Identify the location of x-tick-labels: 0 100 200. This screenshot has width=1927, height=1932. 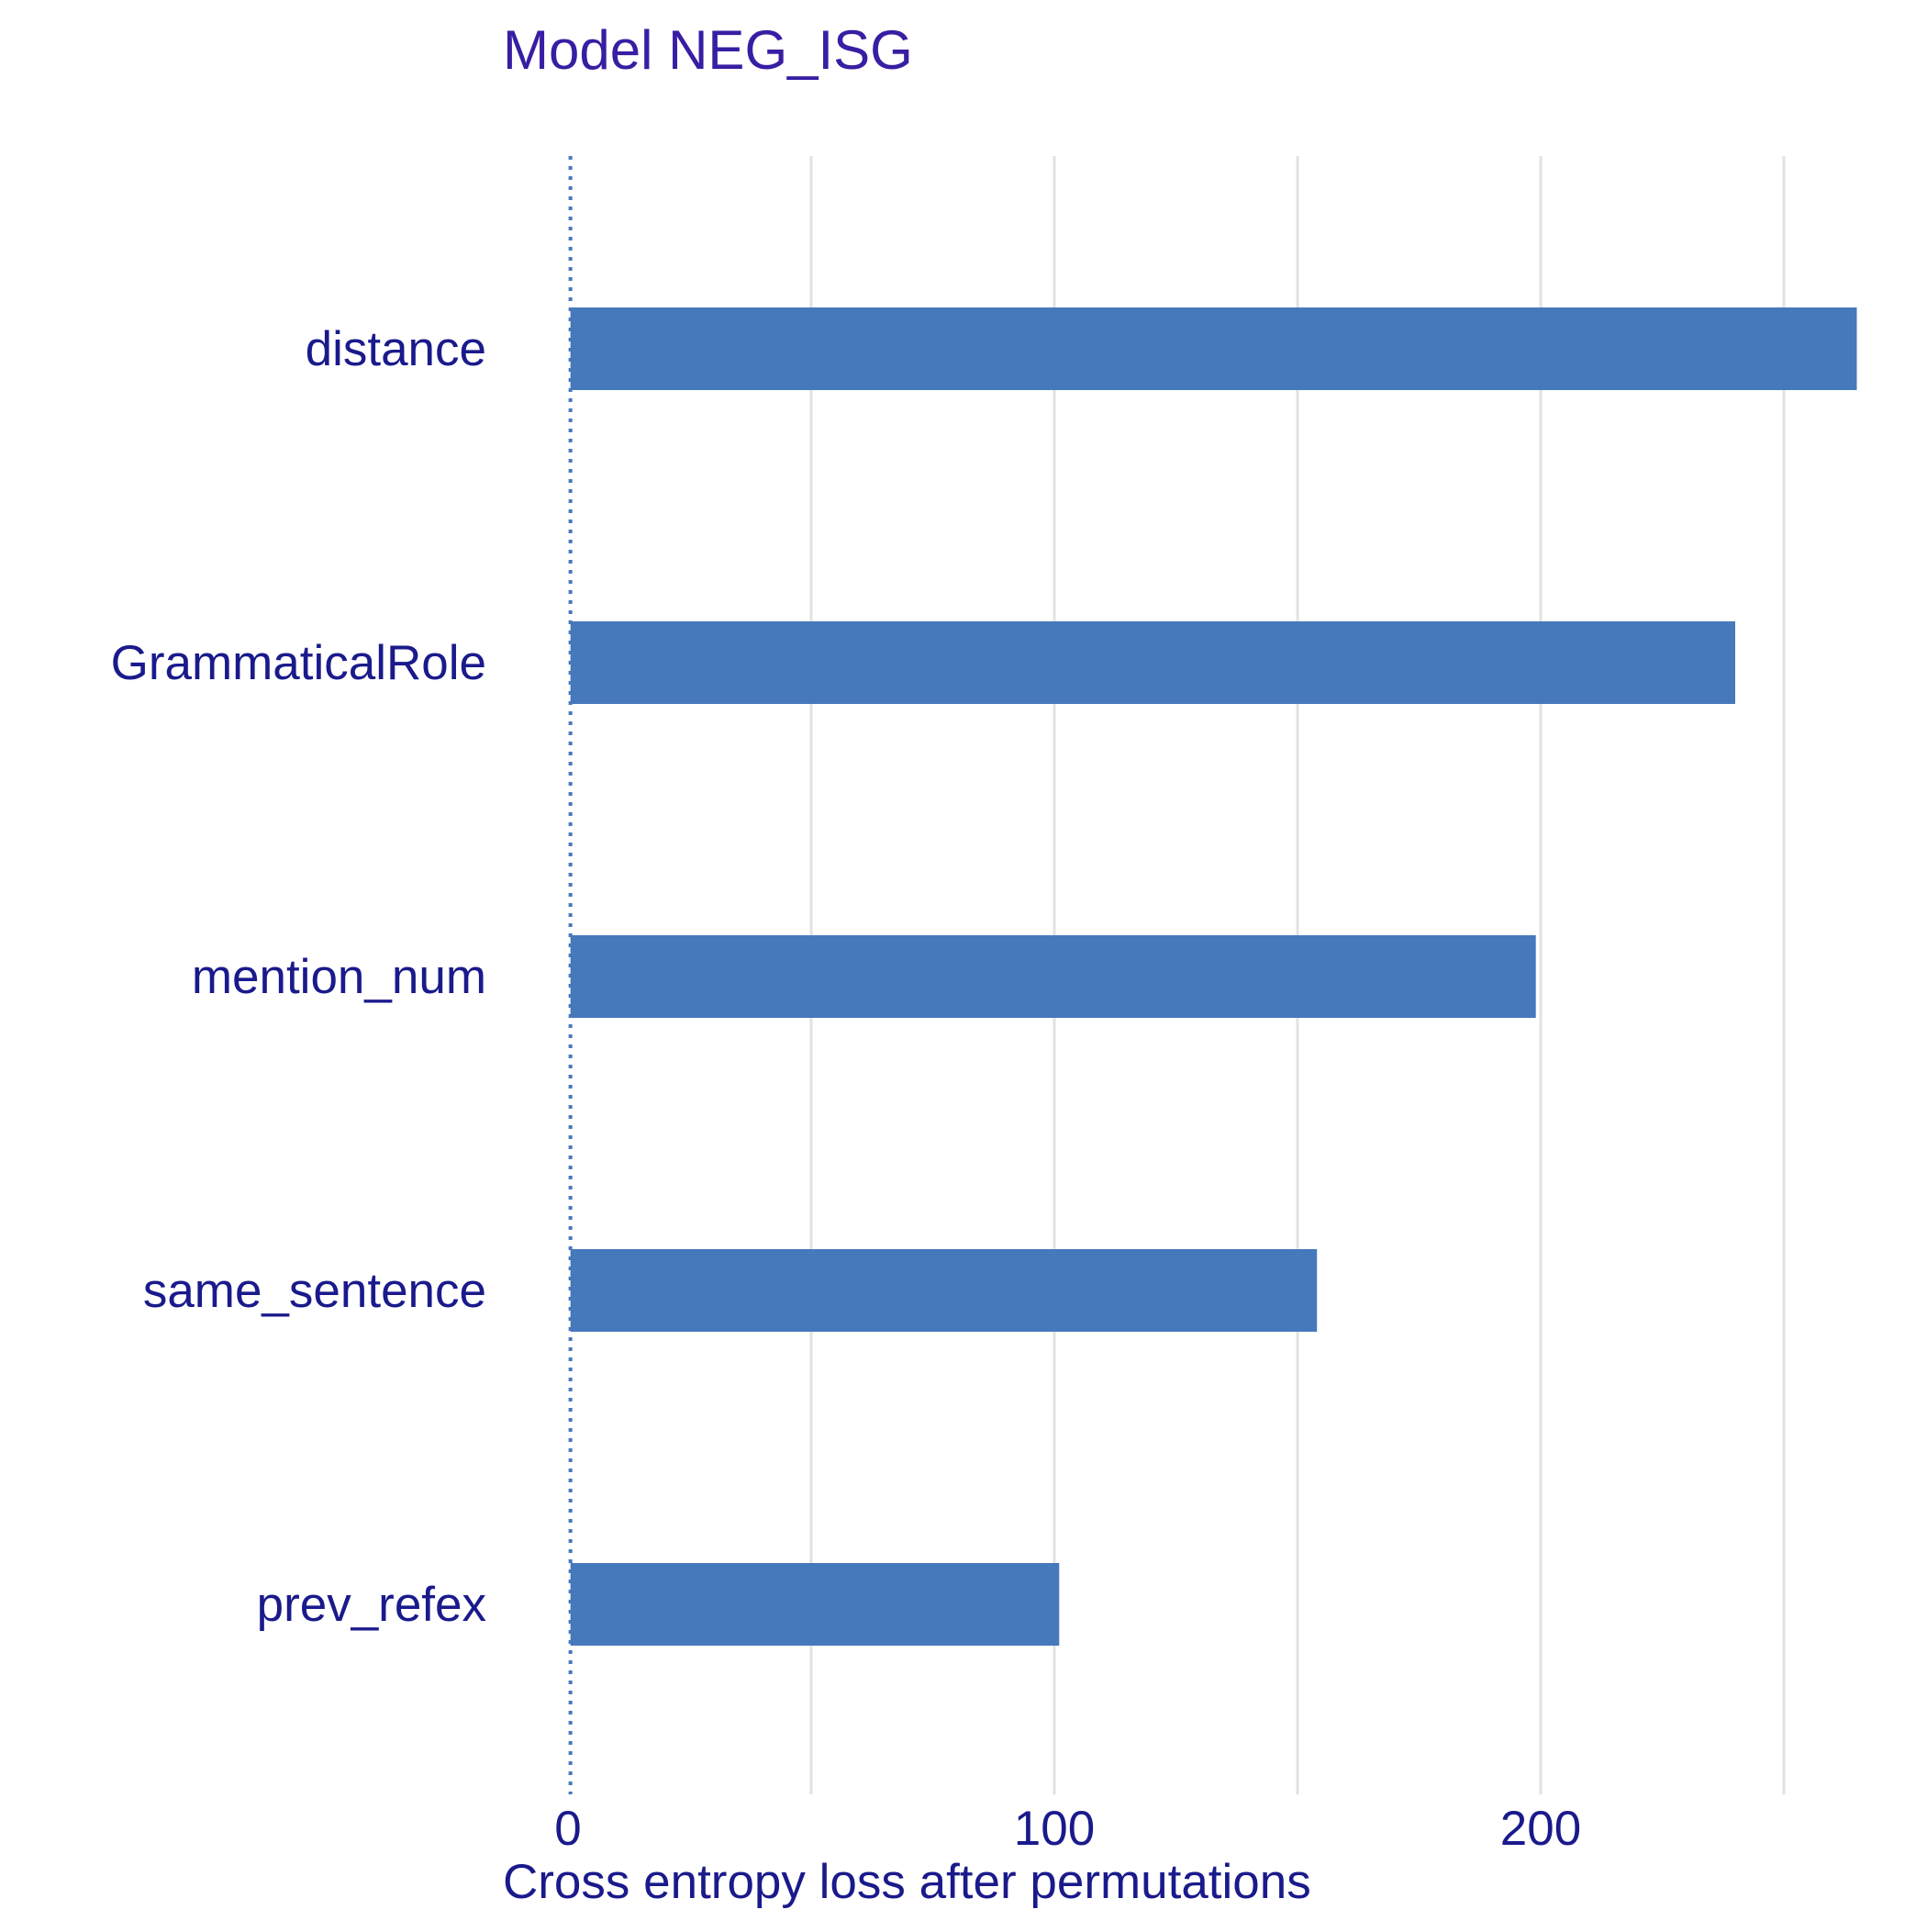
(1067, 1829).